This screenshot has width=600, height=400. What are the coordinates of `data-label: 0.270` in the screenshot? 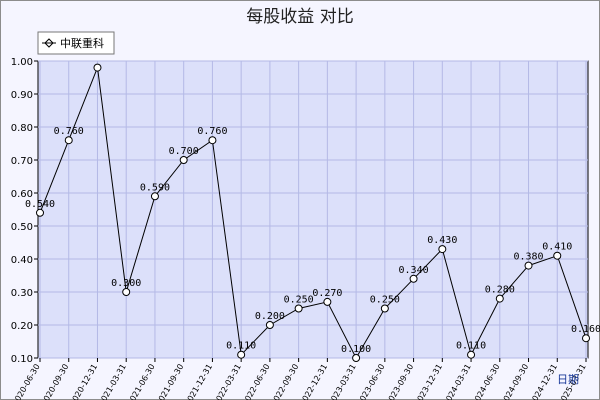 It's located at (327, 293).